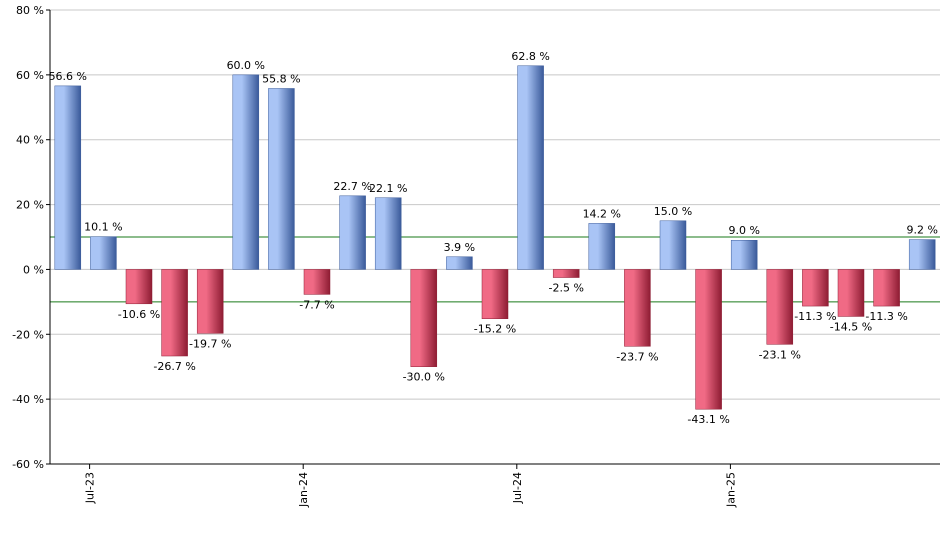  What do you see at coordinates (424, 377) in the screenshot?
I see `data-label: -30.0 %` at bounding box center [424, 377].